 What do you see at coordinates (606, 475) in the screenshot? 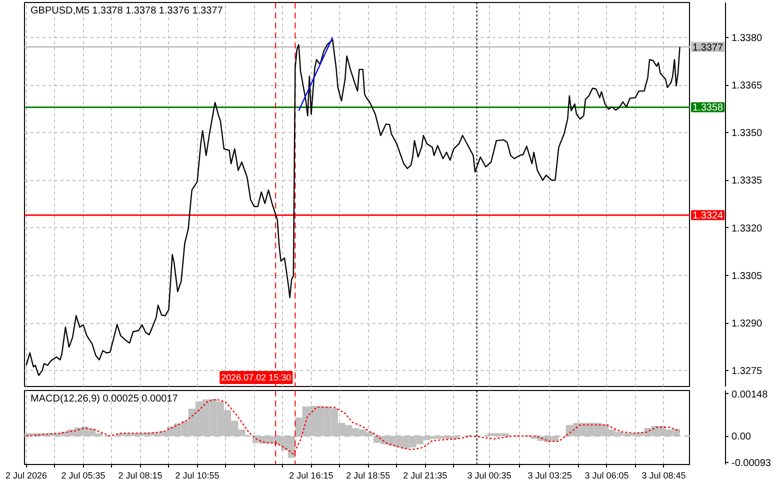
I see `x-tick-label: 3 Jul 06:05` at bounding box center [606, 475].